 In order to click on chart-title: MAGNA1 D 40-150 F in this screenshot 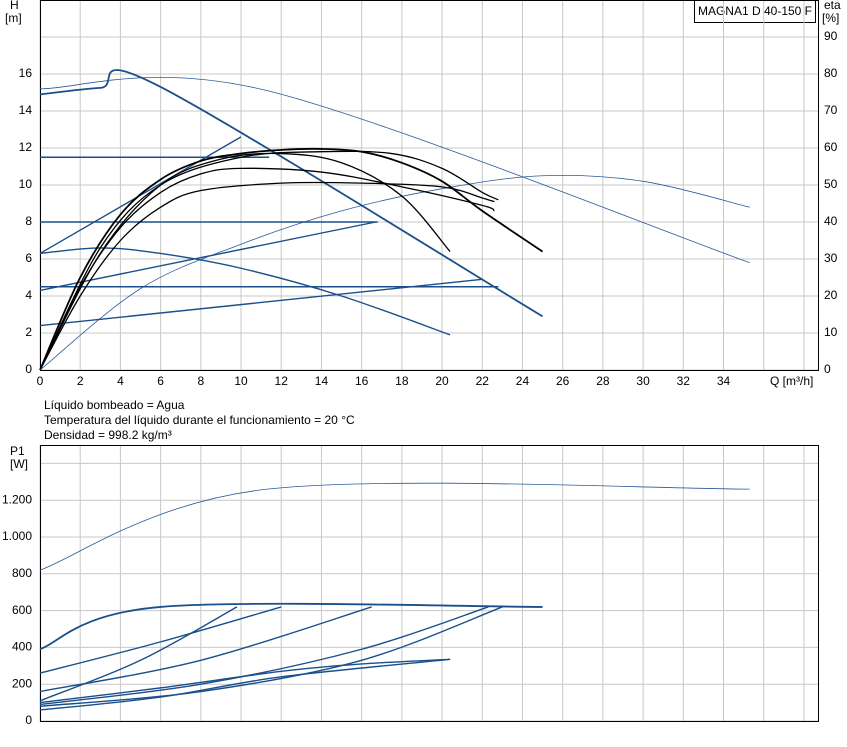, I will do `click(755, 11)`.